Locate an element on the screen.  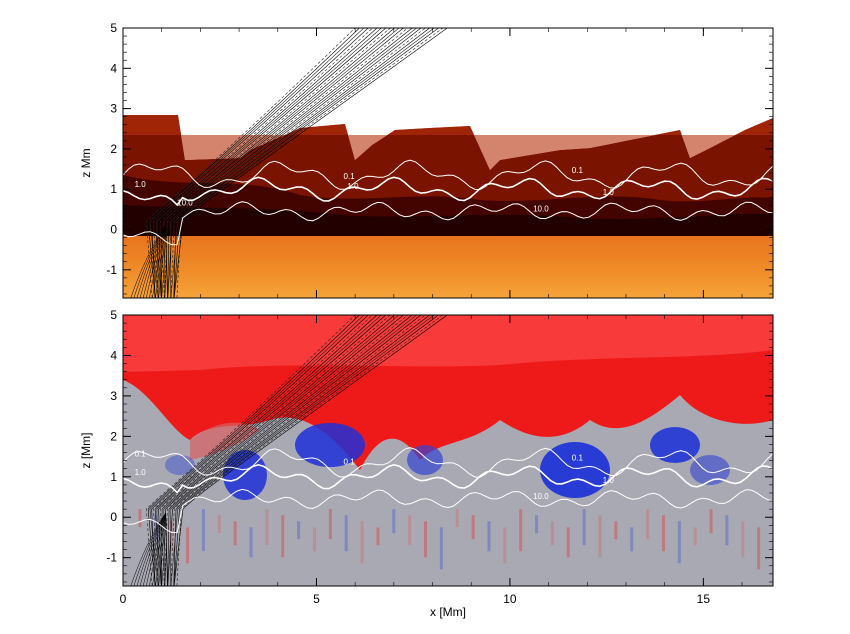
upper-rim is located at coordinates (448, 142).